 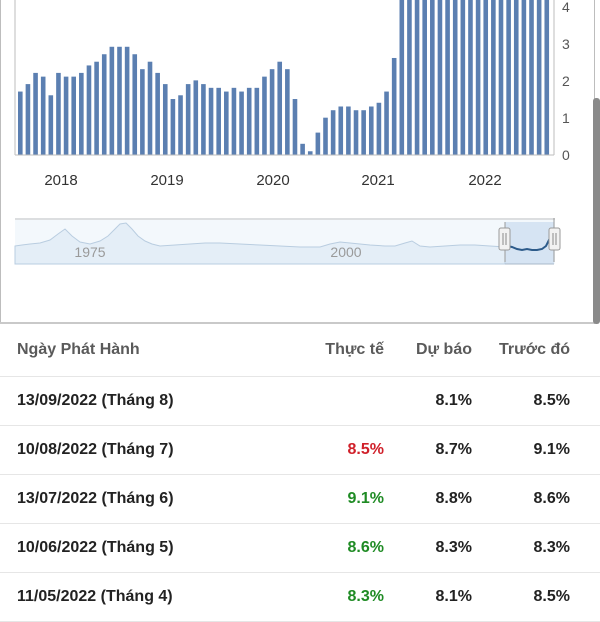 What do you see at coordinates (166, 180) in the screenshot?
I see `x-tick-label: 2019` at bounding box center [166, 180].